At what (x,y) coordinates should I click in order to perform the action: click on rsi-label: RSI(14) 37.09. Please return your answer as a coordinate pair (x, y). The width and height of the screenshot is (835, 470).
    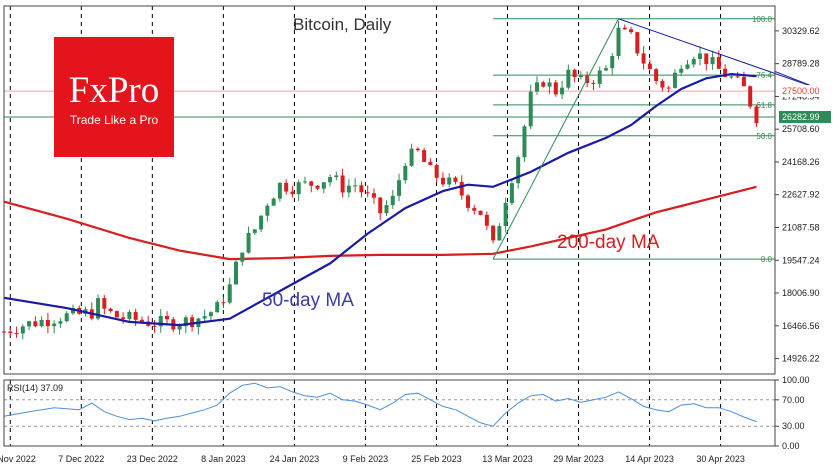
    Looking at the image, I should click on (35, 388).